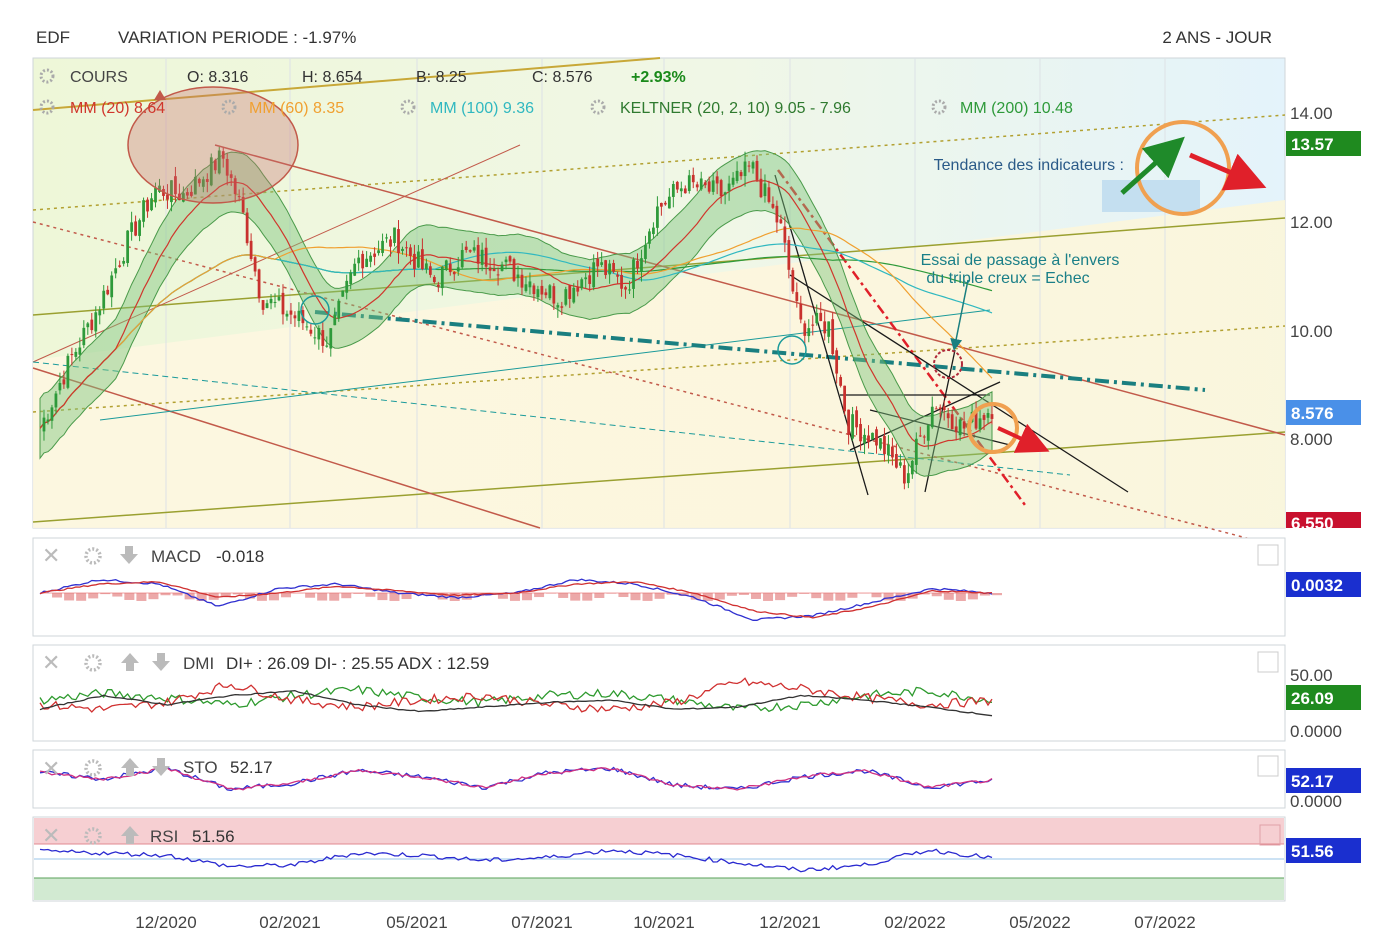 This screenshot has width=1376, height=938. What do you see at coordinates (1268, 662) in the screenshot?
I see `dmi-checkbox` at bounding box center [1268, 662].